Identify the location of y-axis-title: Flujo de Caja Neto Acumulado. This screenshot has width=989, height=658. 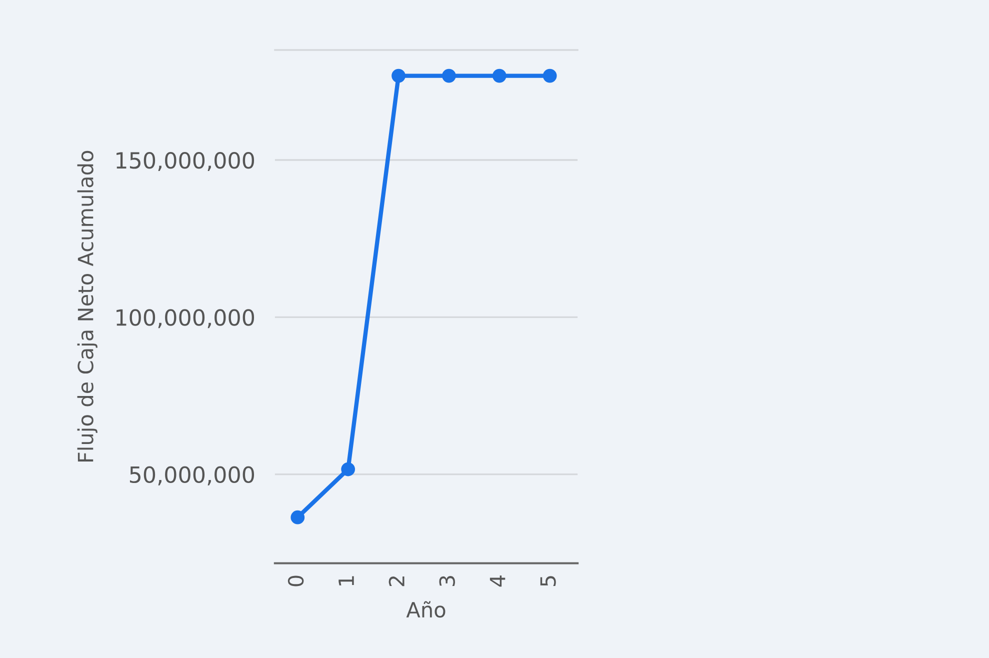
(87, 306).